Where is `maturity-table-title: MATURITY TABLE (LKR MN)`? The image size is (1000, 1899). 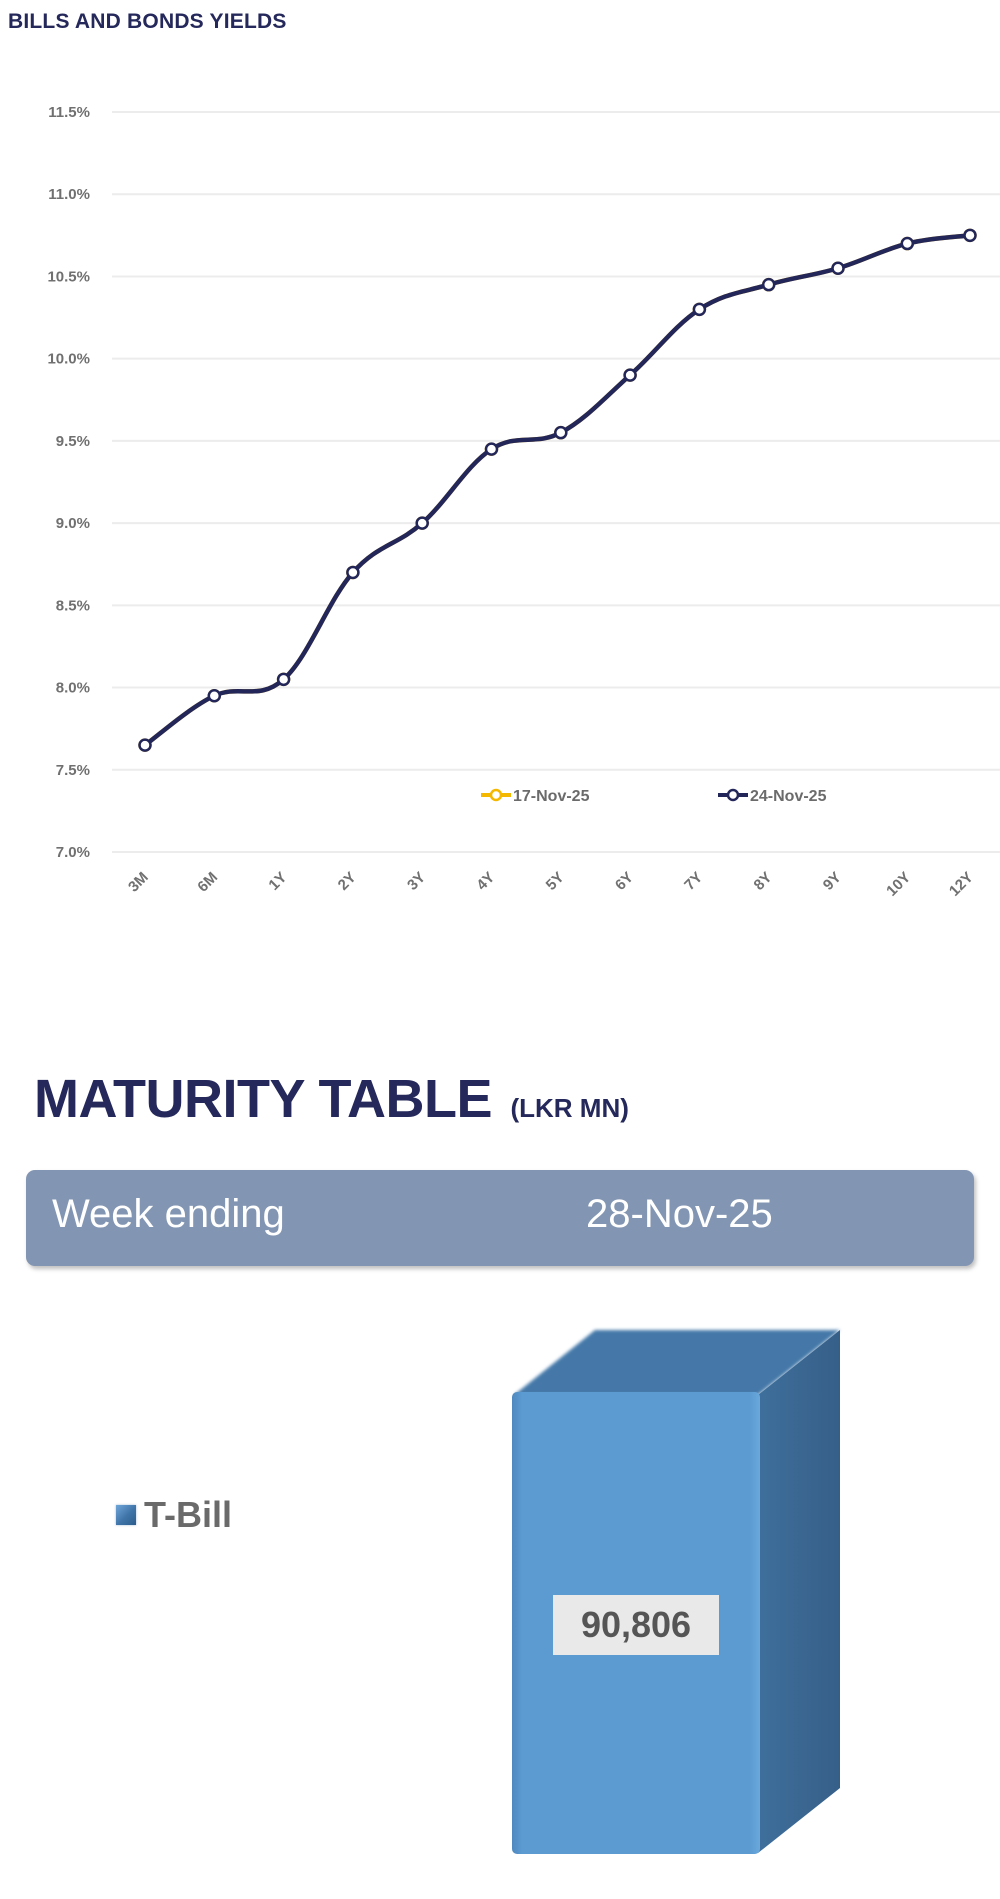 maturity-table-title: MATURITY TABLE (LKR MN) is located at coordinates (331, 1099).